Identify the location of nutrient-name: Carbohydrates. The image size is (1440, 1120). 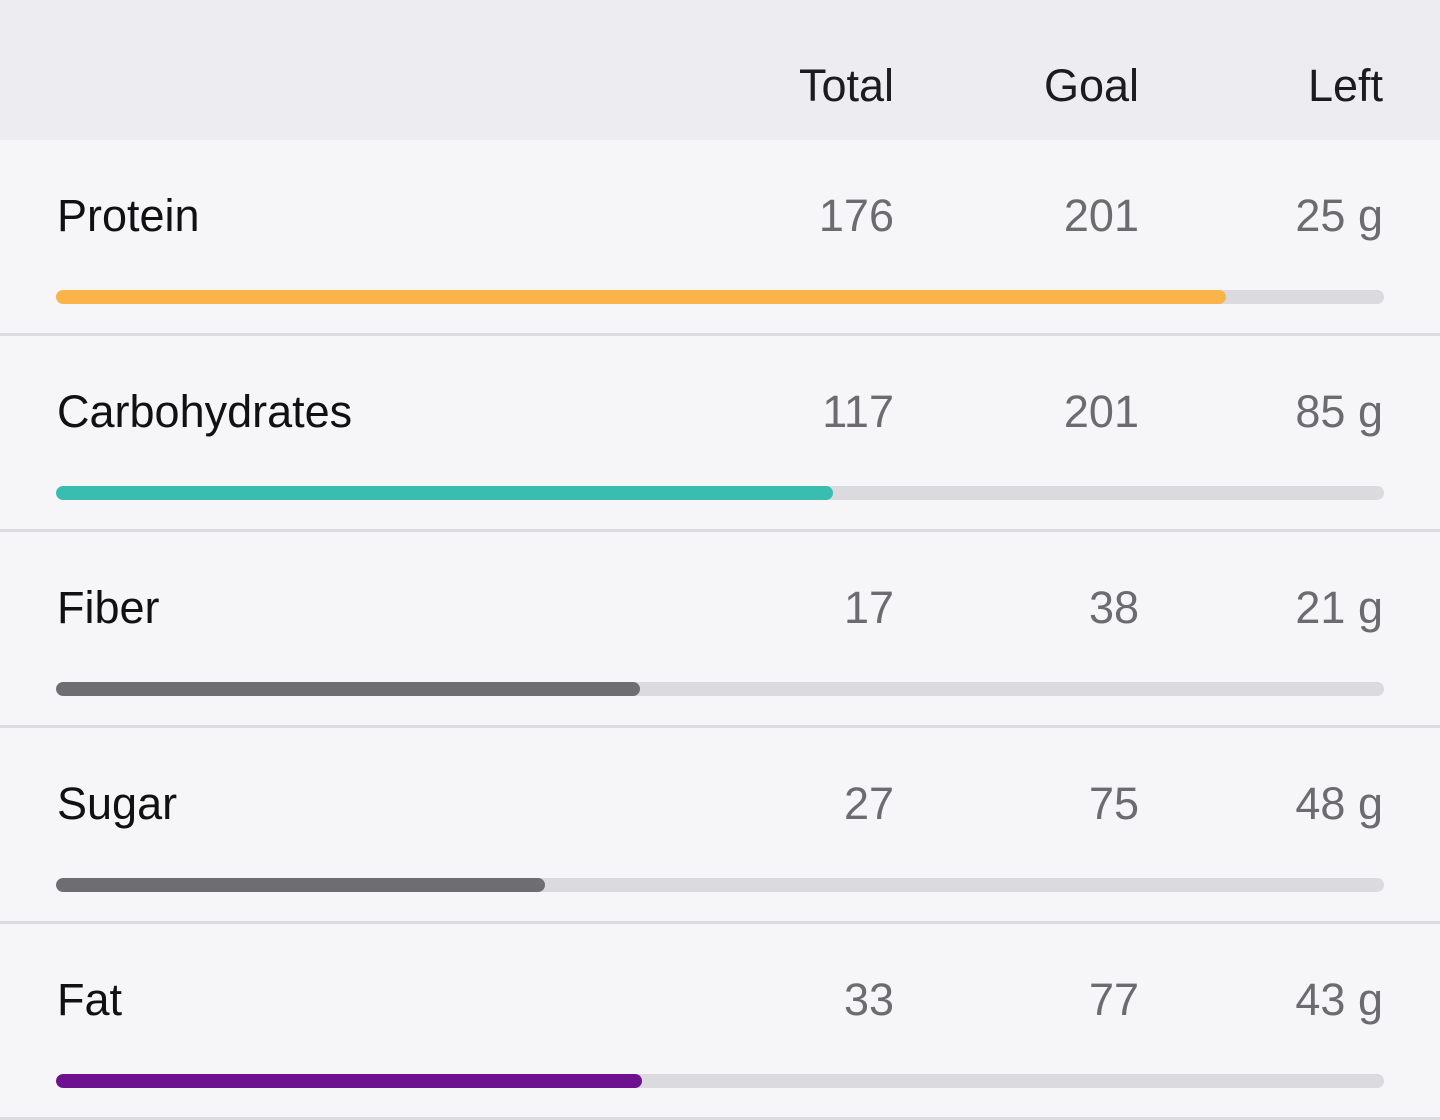
(205, 411).